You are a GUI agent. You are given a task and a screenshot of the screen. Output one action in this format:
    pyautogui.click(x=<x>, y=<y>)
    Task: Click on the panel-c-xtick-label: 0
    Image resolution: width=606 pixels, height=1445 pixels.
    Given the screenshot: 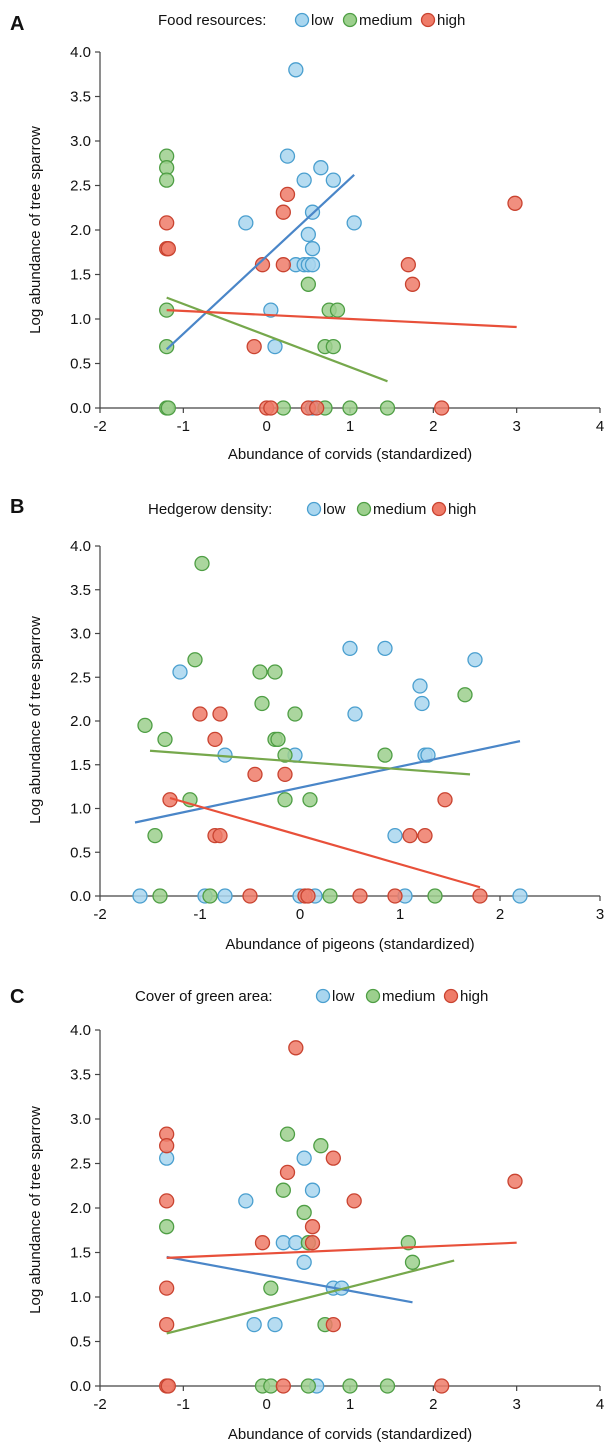 What is the action you would take?
    pyautogui.click(x=266, y=1404)
    